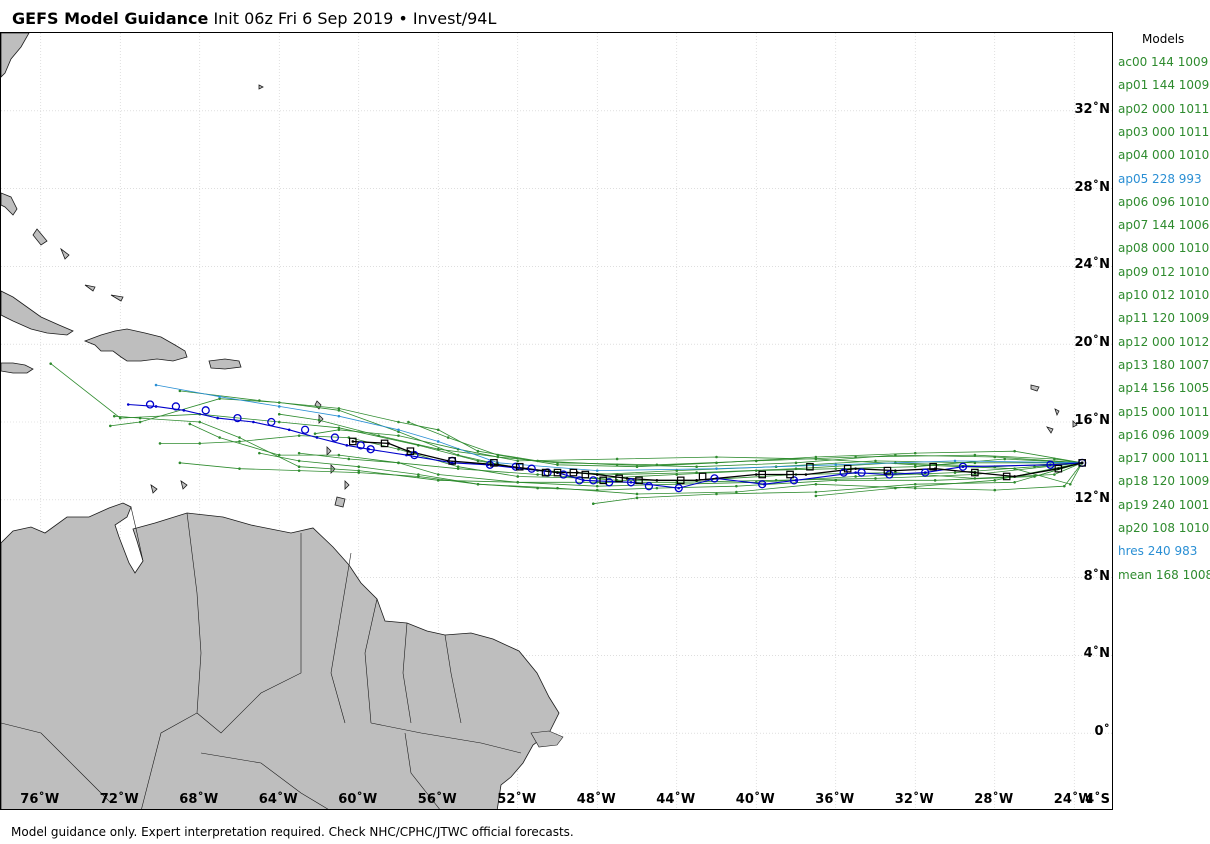  What do you see at coordinates (596, 799) in the screenshot?
I see `longitude-tick-label: 48˚W` at bounding box center [596, 799].